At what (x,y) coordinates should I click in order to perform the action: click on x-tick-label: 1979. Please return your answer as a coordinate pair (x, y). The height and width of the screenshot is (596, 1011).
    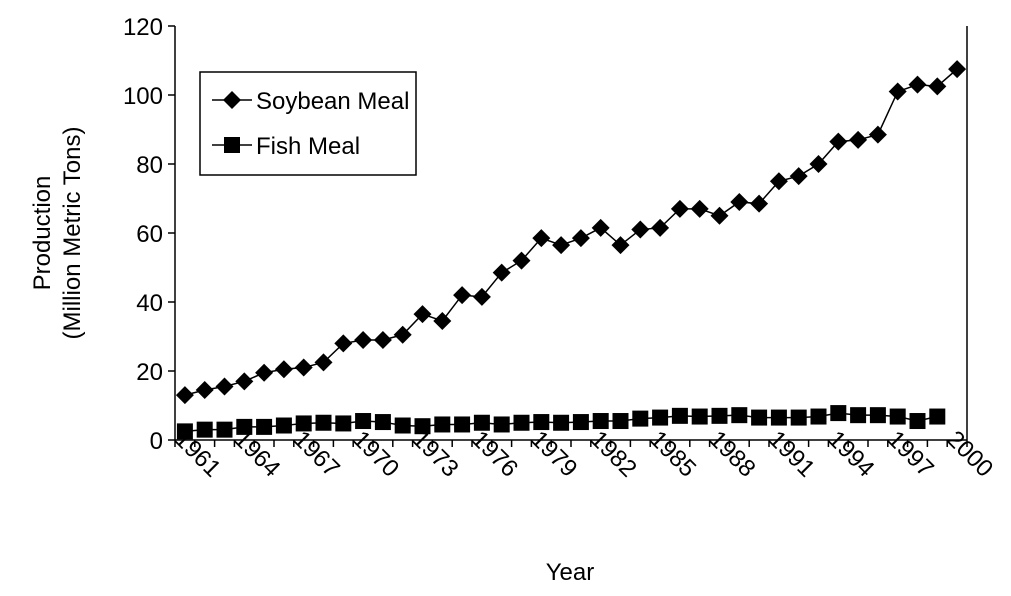
    Looking at the image, I should click on (554, 454).